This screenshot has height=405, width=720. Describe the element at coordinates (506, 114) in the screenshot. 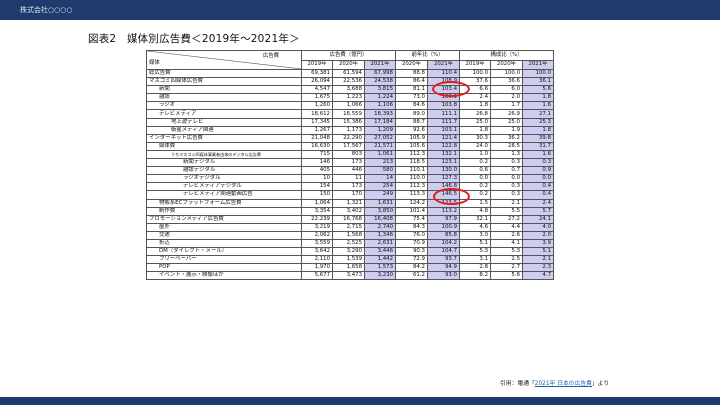

I see `table-cell: 26.9` at that location.